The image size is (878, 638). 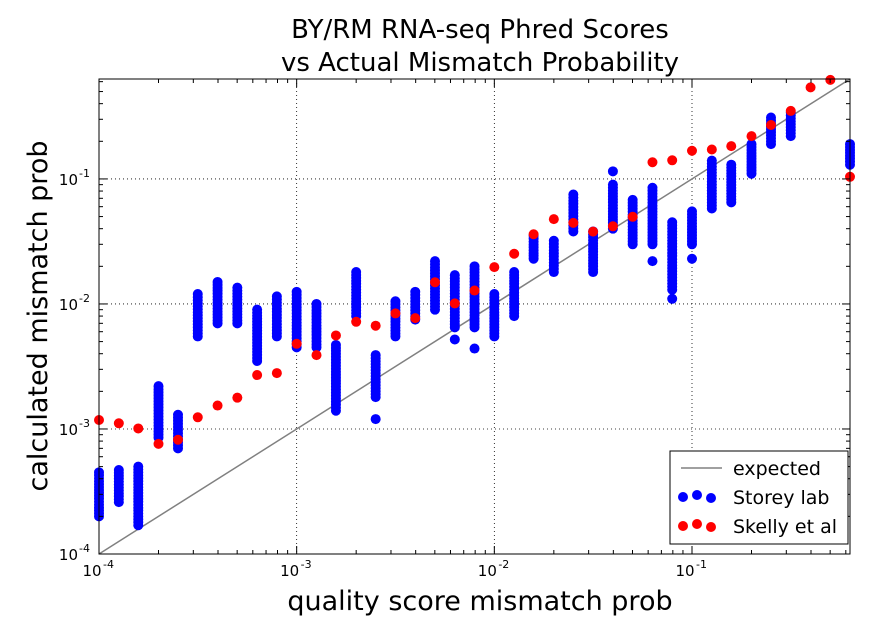 What do you see at coordinates (84, 548) in the screenshot?
I see `y-tick-label-exponent: -4` at bounding box center [84, 548].